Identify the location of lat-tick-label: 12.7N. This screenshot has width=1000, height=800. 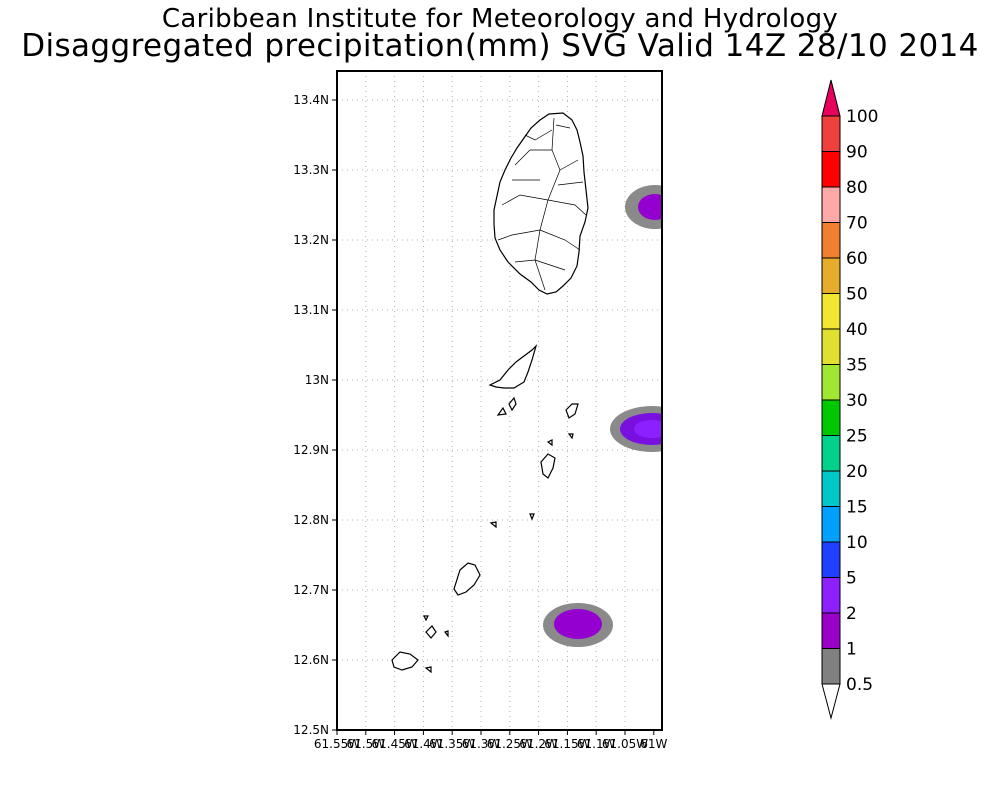
(311, 590).